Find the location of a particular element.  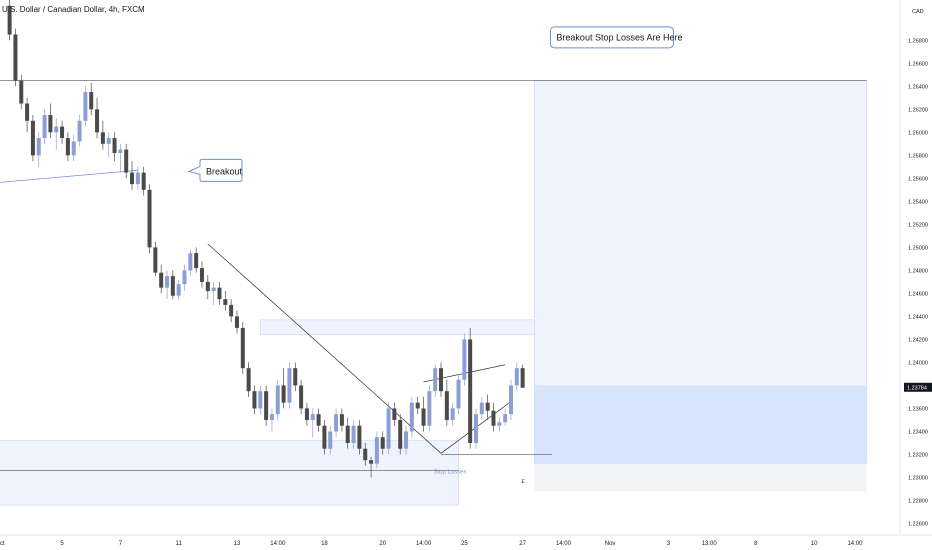

price-tick-label: 1.26600 is located at coordinates (918, 64).